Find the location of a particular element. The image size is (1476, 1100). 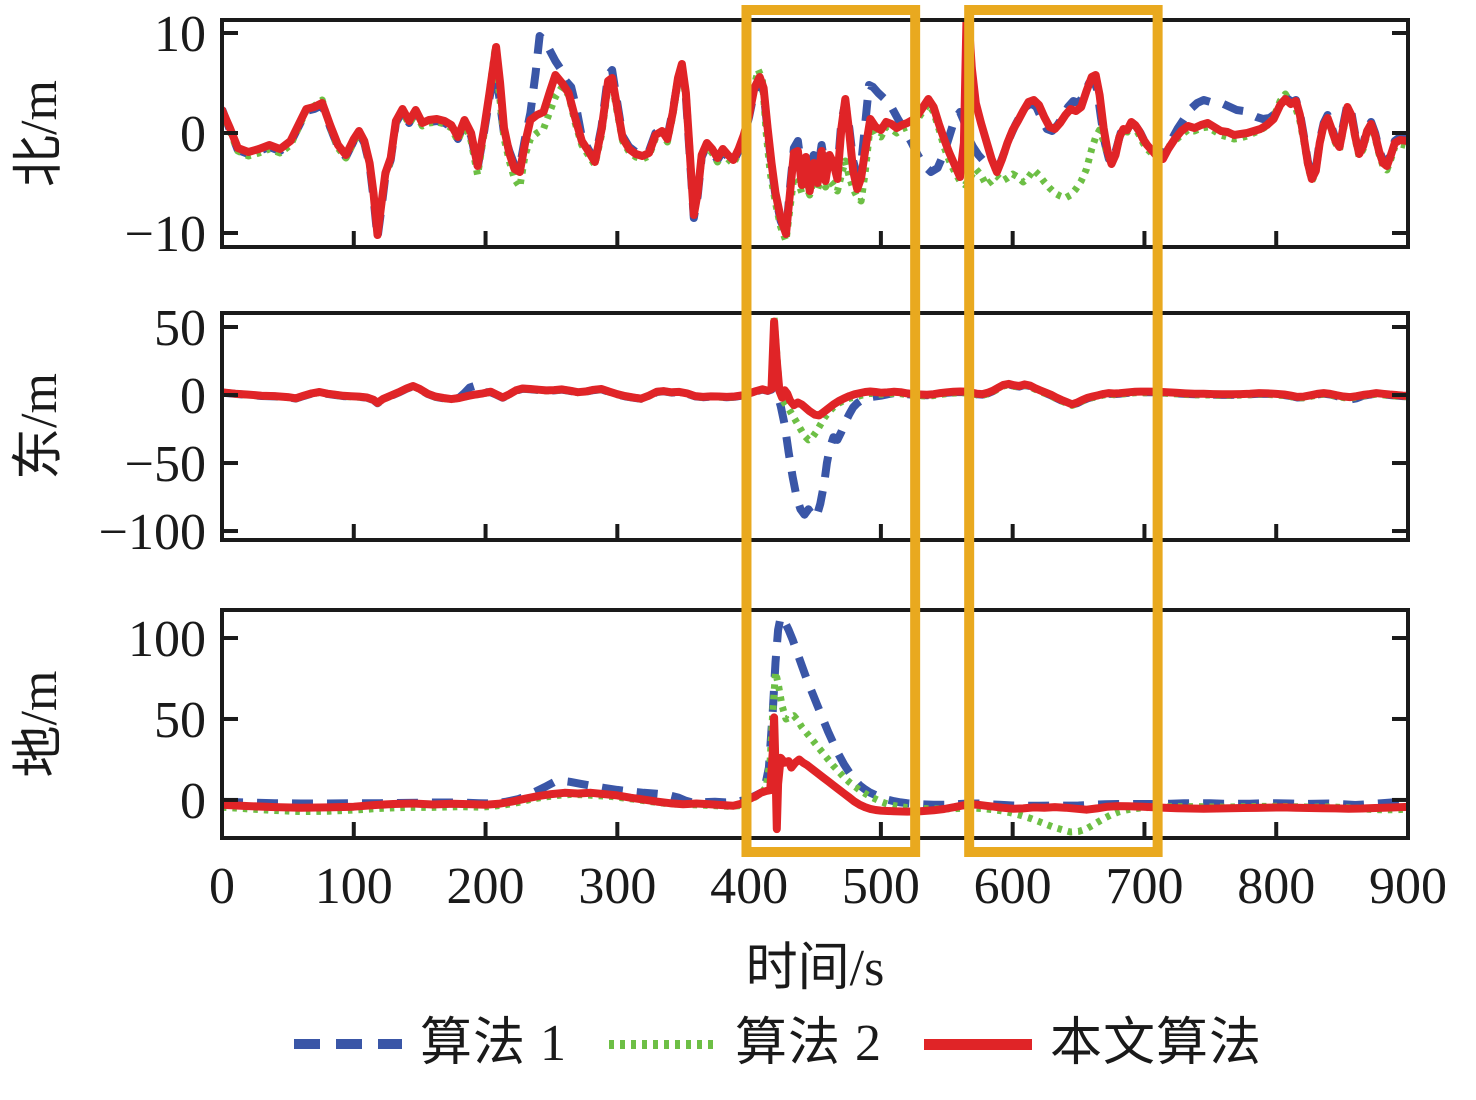

xtick-label-400: 400 is located at coordinates (749, 886).